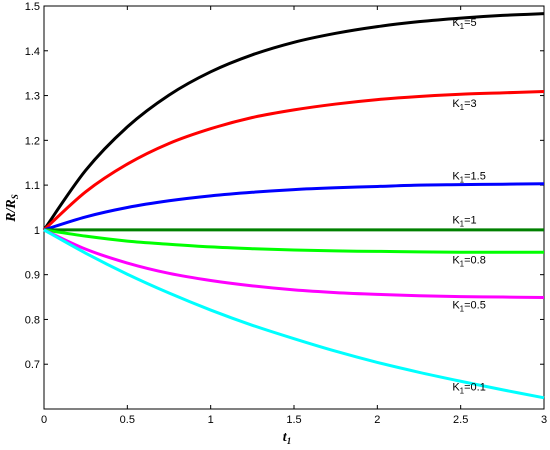 This screenshot has height=450, width=550. Describe the element at coordinates (469, 206) in the screenshot. I see `series-labels: K1=5 K1=3 K1=1.5 K1=1 K1=0.8 K1=0.5 K1=0.1` at that location.